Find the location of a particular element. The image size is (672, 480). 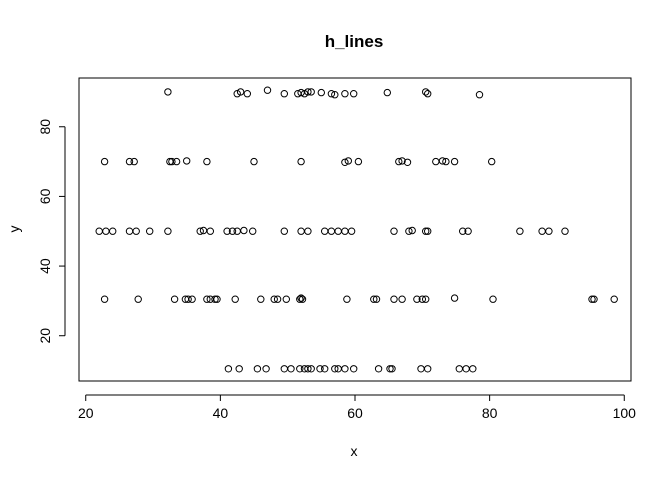

y-axis-label: y is located at coordinates (14, 229).